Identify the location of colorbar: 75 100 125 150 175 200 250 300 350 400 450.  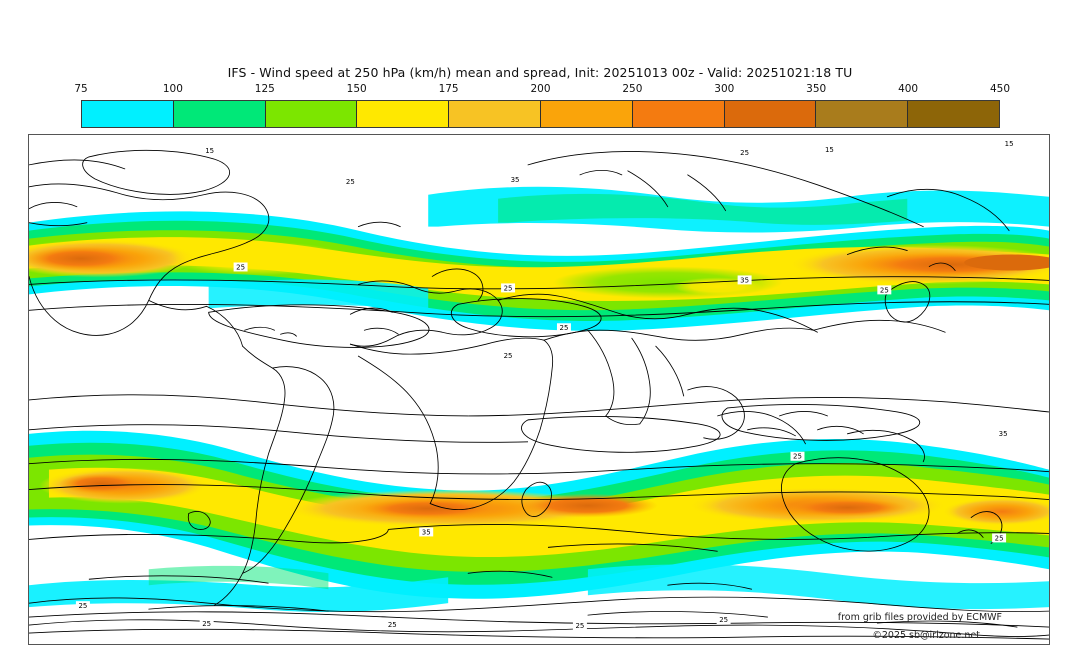
(542, 105).